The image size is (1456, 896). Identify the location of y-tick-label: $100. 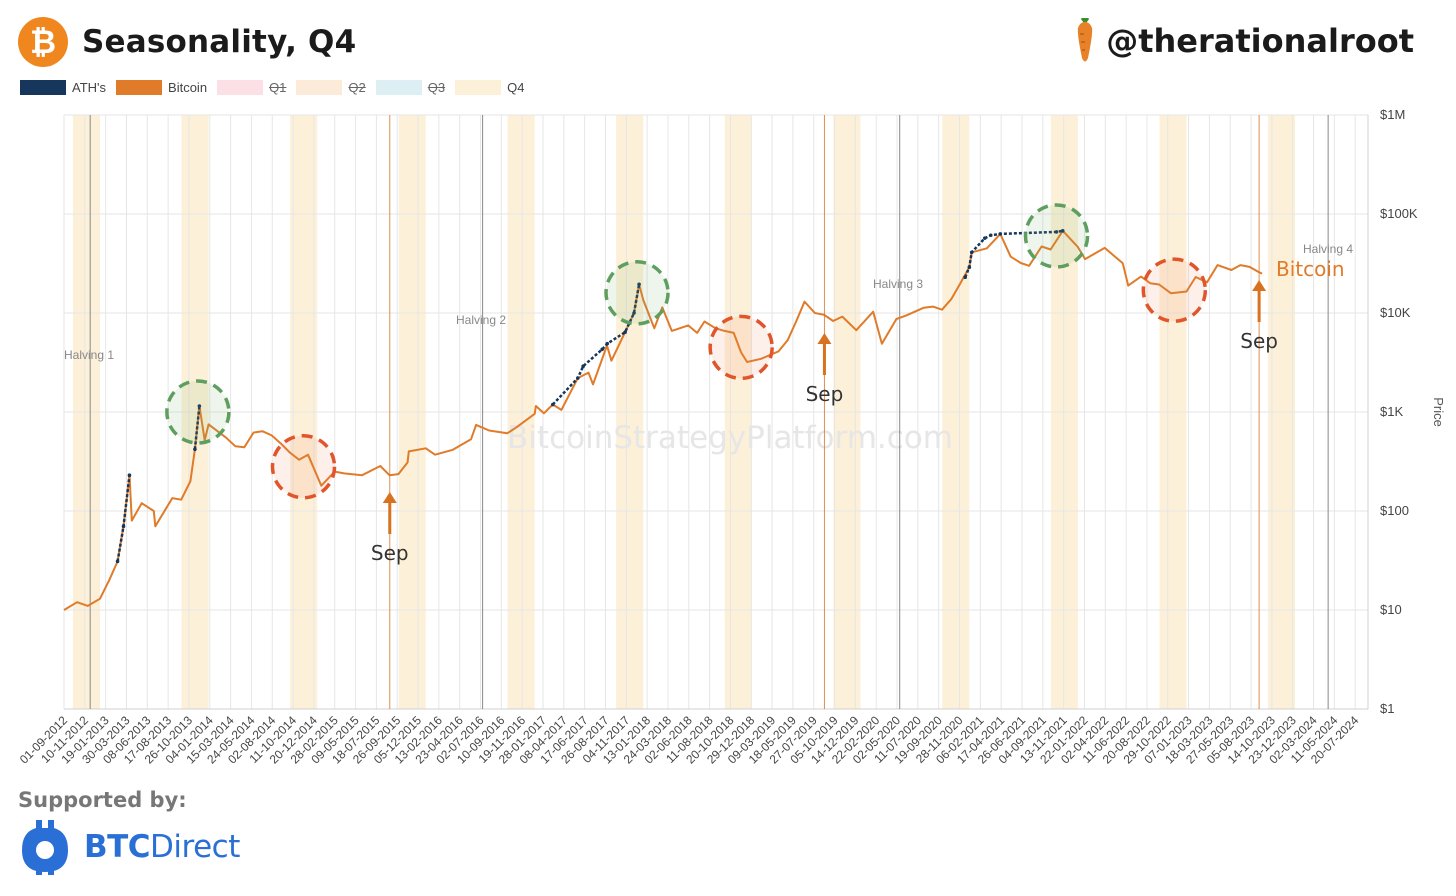
(1394, 510).